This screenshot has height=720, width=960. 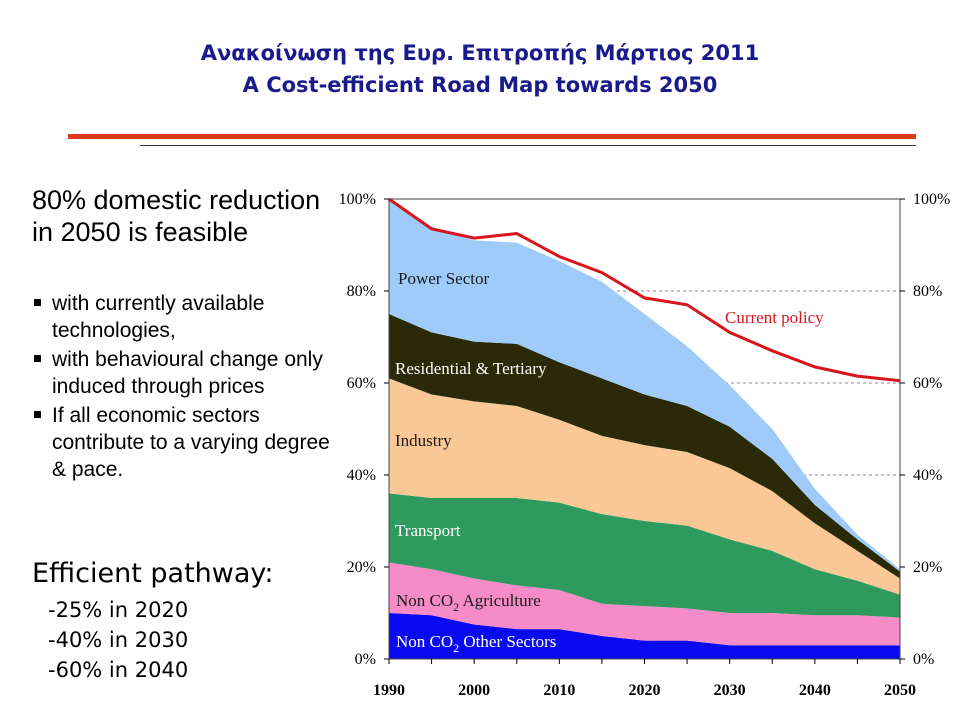 What do you see at coordinates (900, 690) in the screenshot?
I see `x-tick-label: 2050` at bounding box center [900, 690].